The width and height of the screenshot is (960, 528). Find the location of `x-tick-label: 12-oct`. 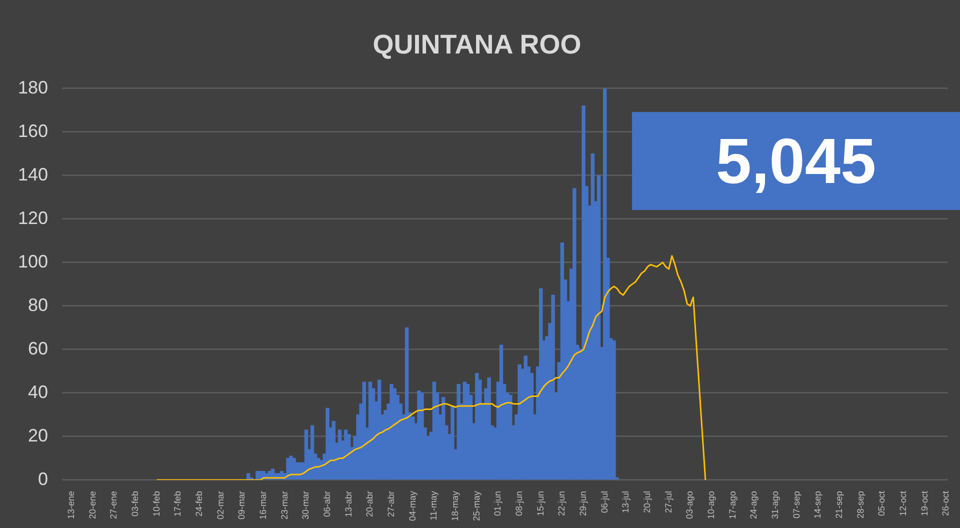

x-tick-label: 12-oct is located at coordinates (903, 503).